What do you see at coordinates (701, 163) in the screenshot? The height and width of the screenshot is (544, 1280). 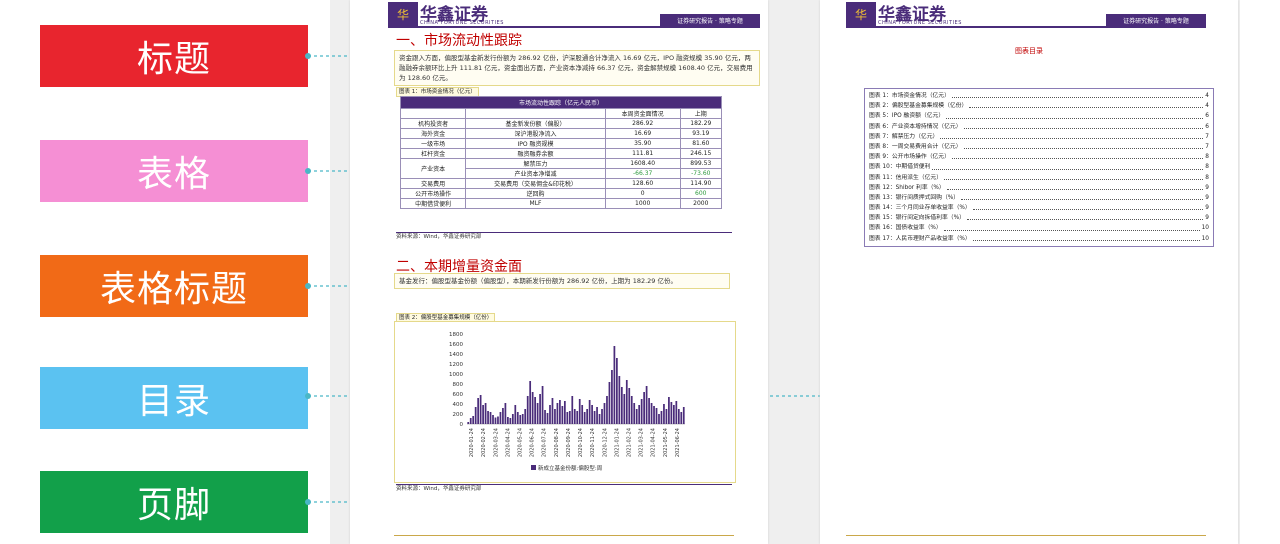 I see `table-cell-last: 899.53` at bounding box center [701, 163].